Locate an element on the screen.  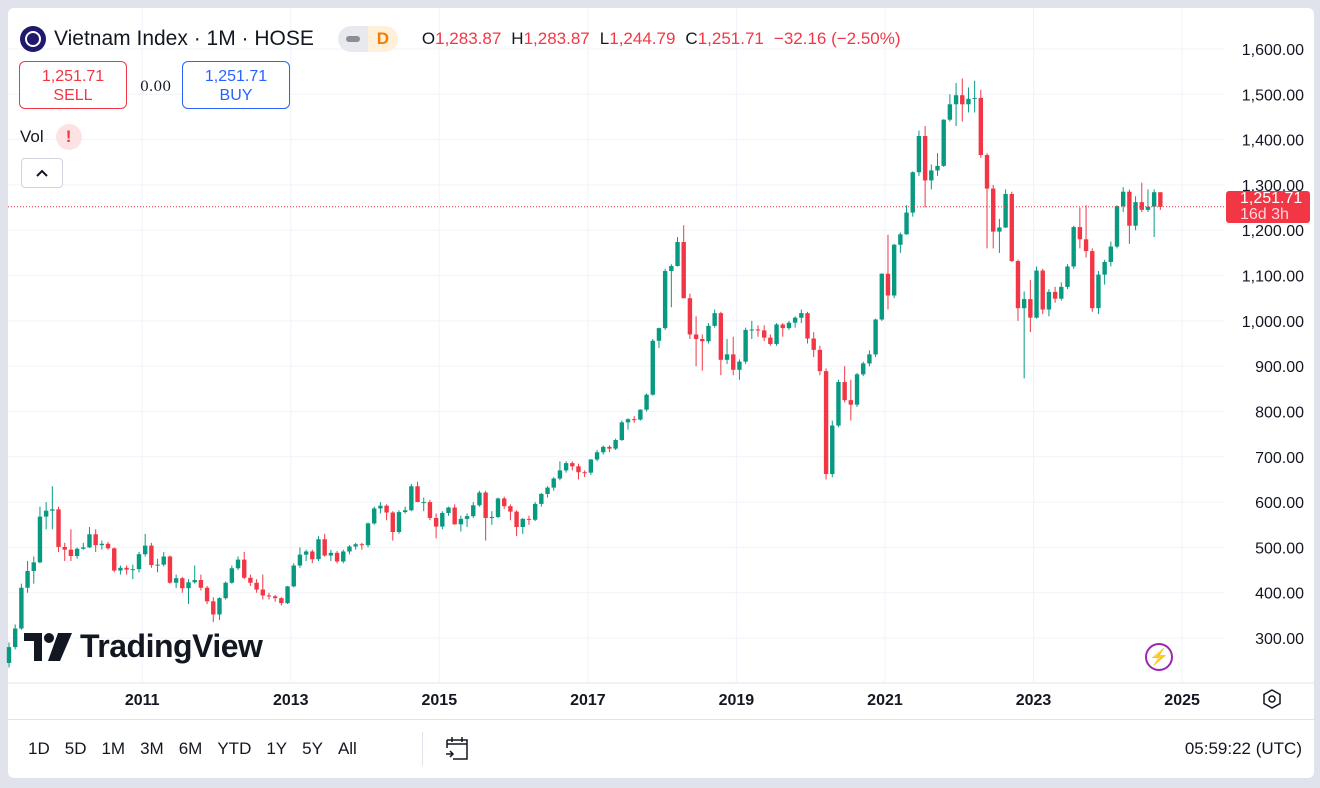
volume-indicator: Vol ! is located at coordinates (51, 137).